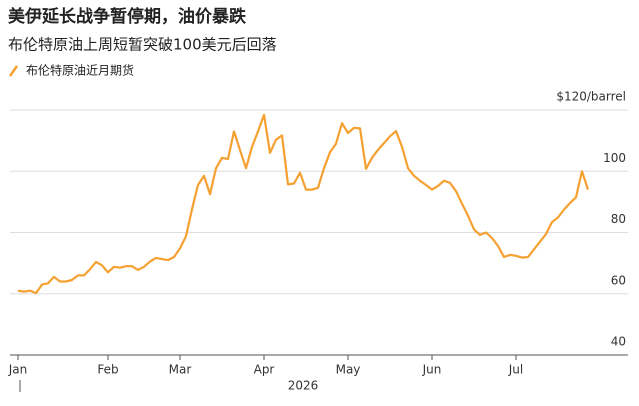  I want to click on chart-title: 美伊延长战争暂停期，油价暴跌, so click(127, 16).